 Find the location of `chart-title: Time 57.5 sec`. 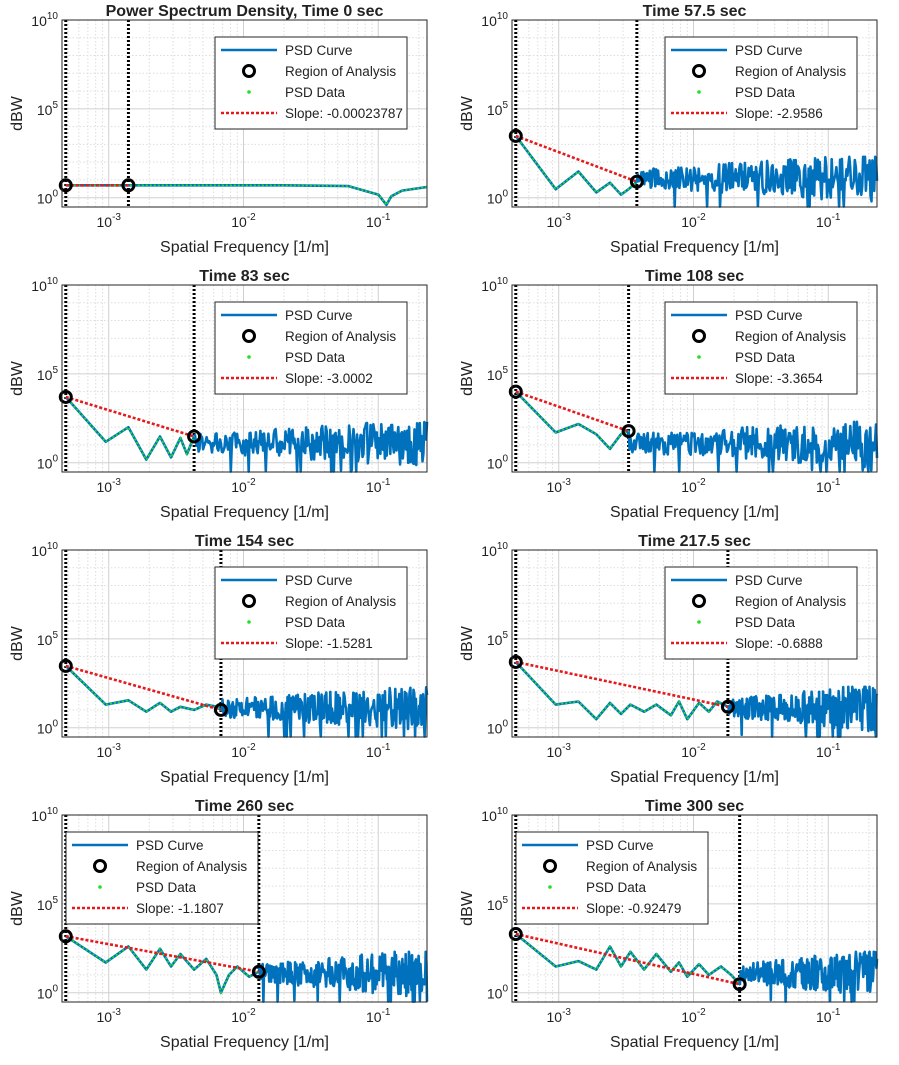

chart-title: Time 57.5 sec is located at coordinates (695, 11).